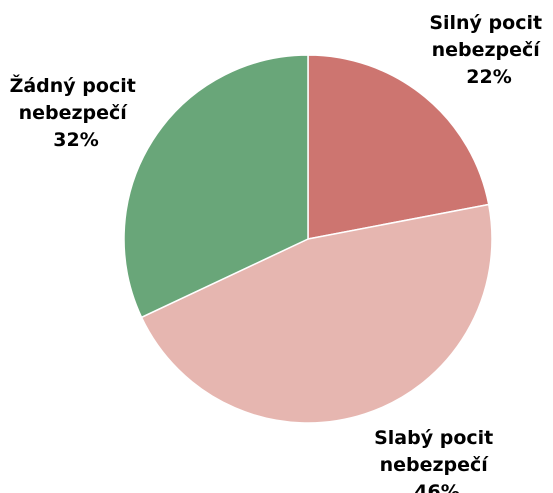 Image resolution: width=553 pixels, height=493 pixels. What do you see at coordinates (75, 140) in the screenshot?
I see `label-zadny-percent: 32%` at bounding box center [75, 140].